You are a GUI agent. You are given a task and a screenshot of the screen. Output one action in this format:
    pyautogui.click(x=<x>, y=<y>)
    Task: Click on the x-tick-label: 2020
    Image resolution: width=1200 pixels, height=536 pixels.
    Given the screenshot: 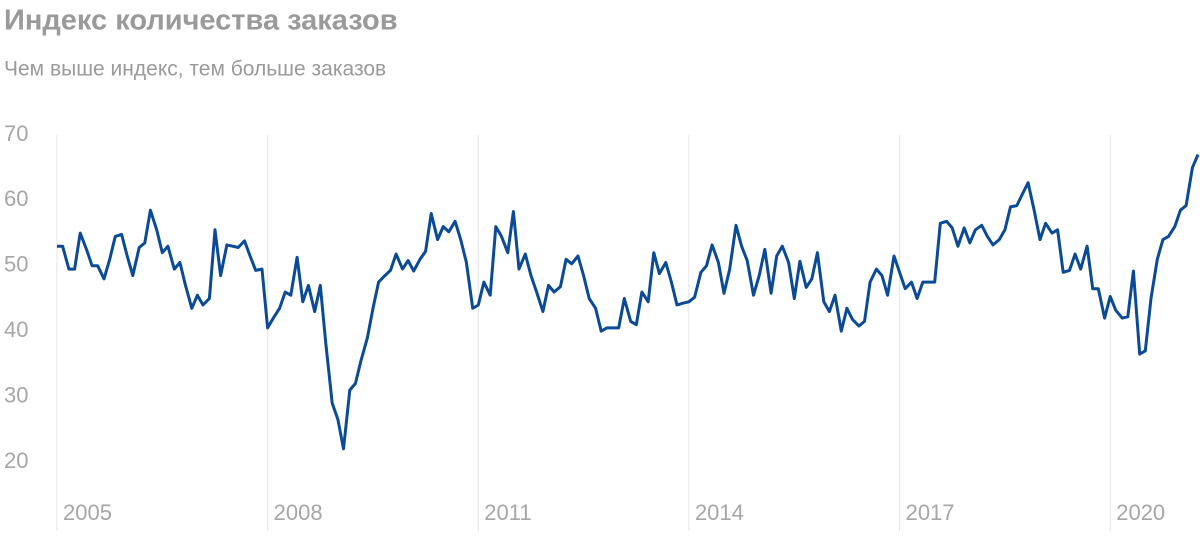 What is the action you would take?
    pyautogui.click(x=1140, y=512)
    